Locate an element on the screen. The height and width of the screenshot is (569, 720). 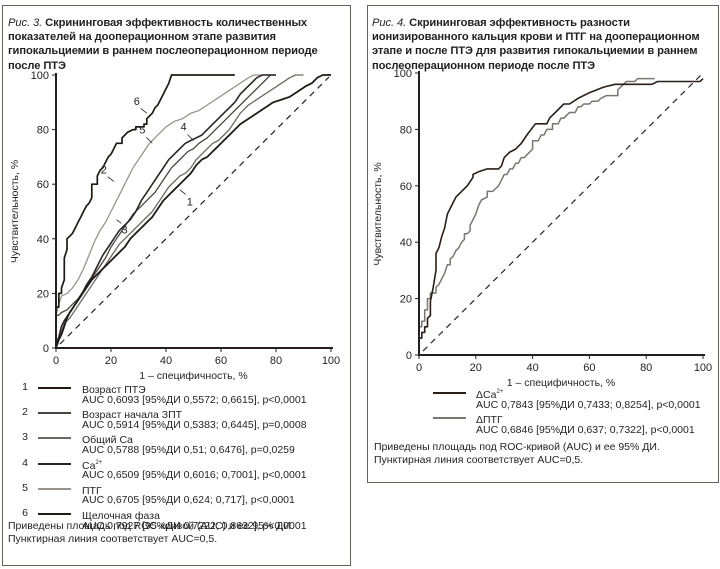
legend-name: ПТГ is located at coordinates (92, 490).